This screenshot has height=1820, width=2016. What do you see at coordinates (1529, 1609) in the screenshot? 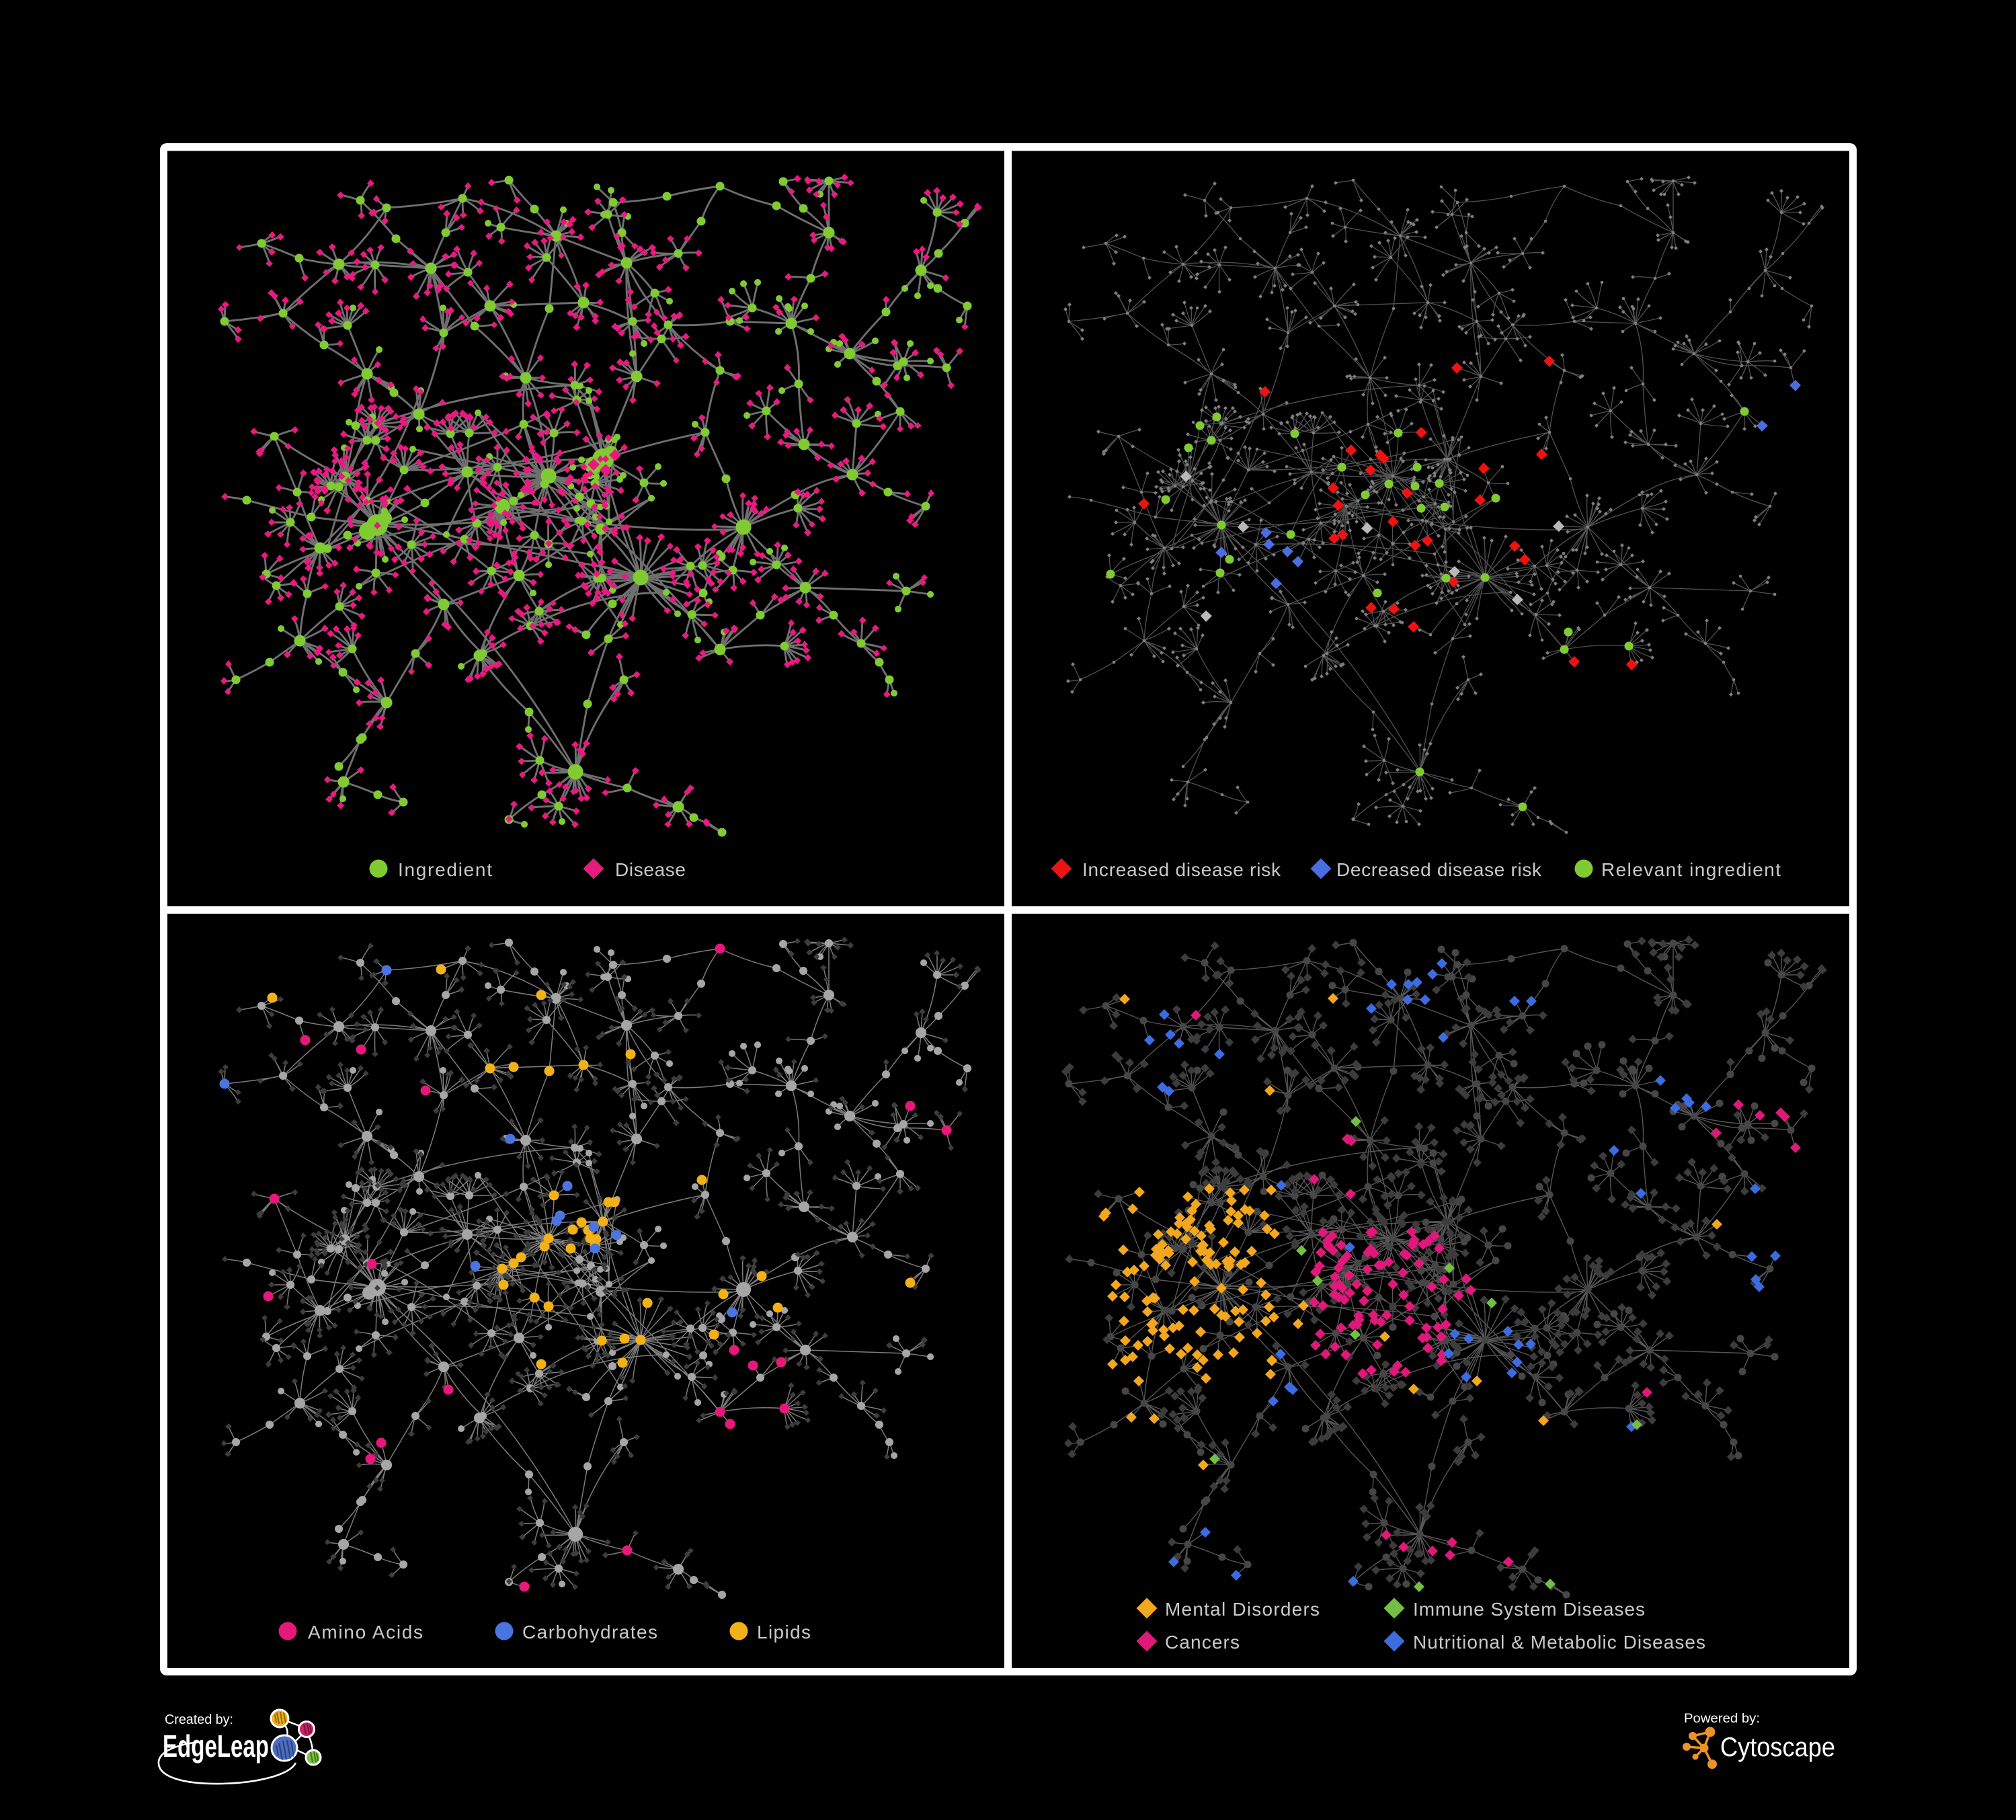
I see `svg-text: Immune System Diseases` at bounding box center [1529, 1609].